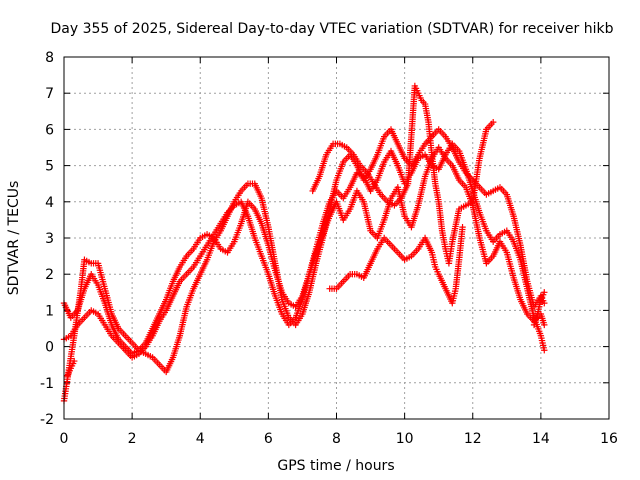 The width and height of the screenshot is (640, 480). Describe the element at coordinates (47, 384) in the screenshot. I see `y-tick-label: -1` at that location.